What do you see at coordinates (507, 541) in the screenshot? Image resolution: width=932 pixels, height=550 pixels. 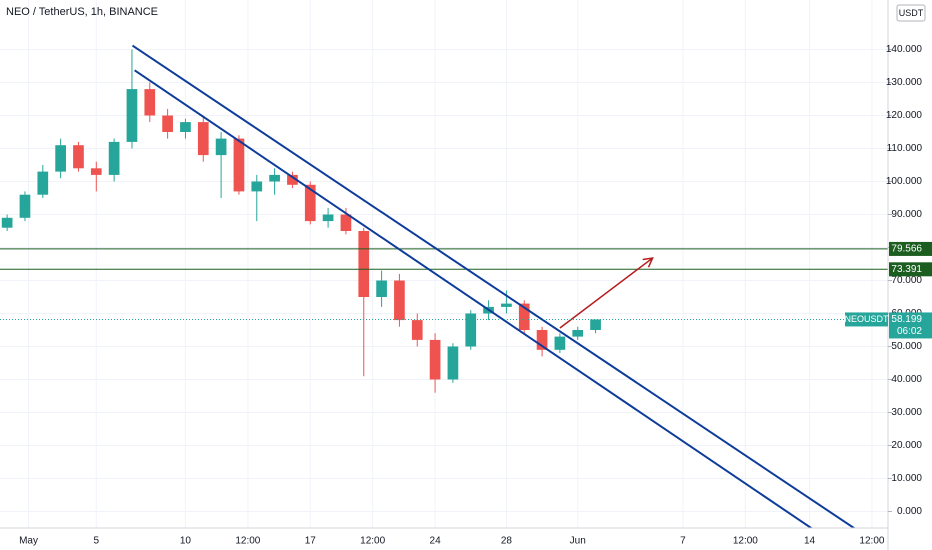 I see `x-tick-label: 28` at bounding box center [507, 541].